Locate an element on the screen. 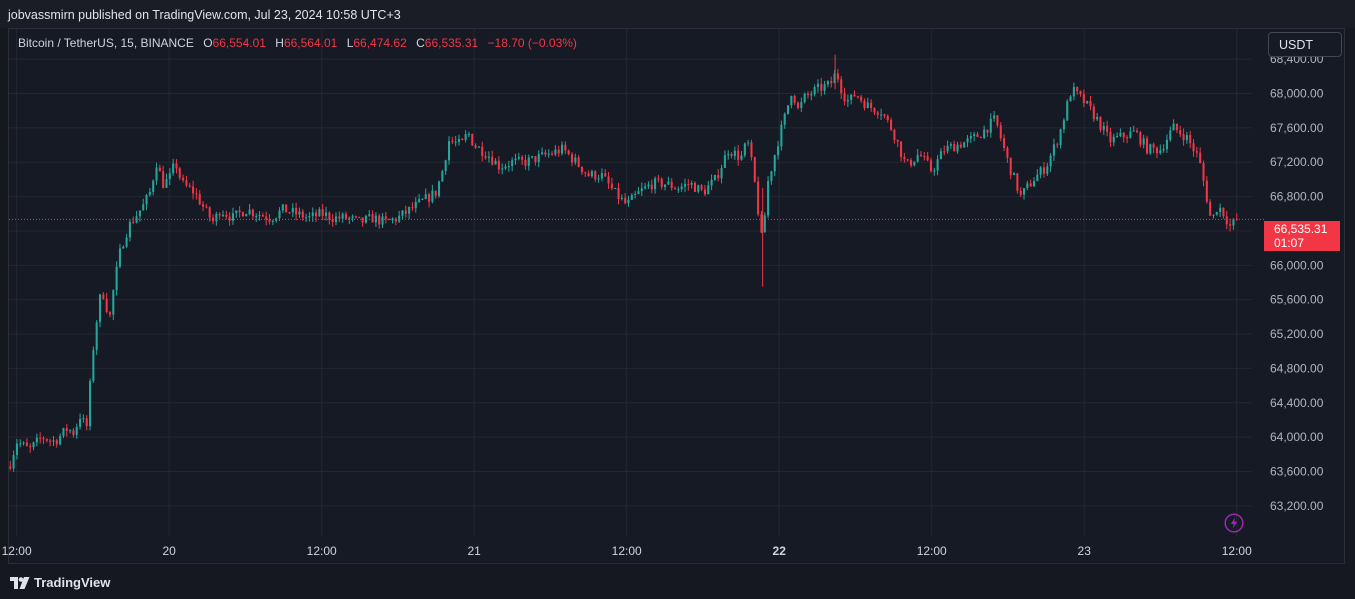 The height and width of the screenshot is (599, 1355). y-tick-label: 67,600.00 is located at coordinates (1297, 128).